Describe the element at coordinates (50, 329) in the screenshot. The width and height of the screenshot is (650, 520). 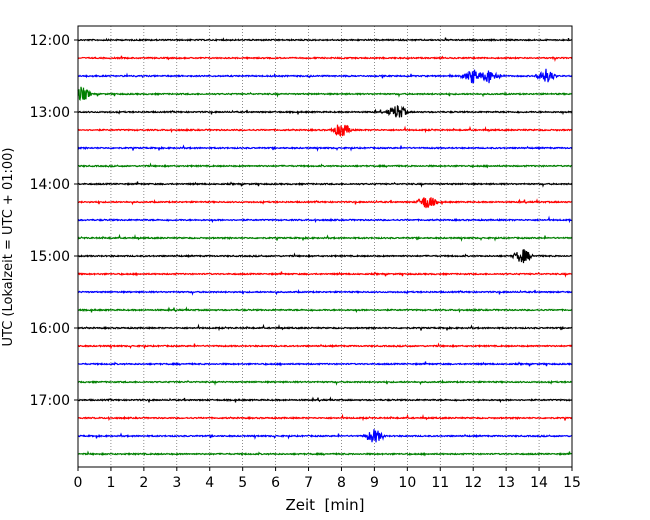
I see `y-tick-label: 16:00` at that location.